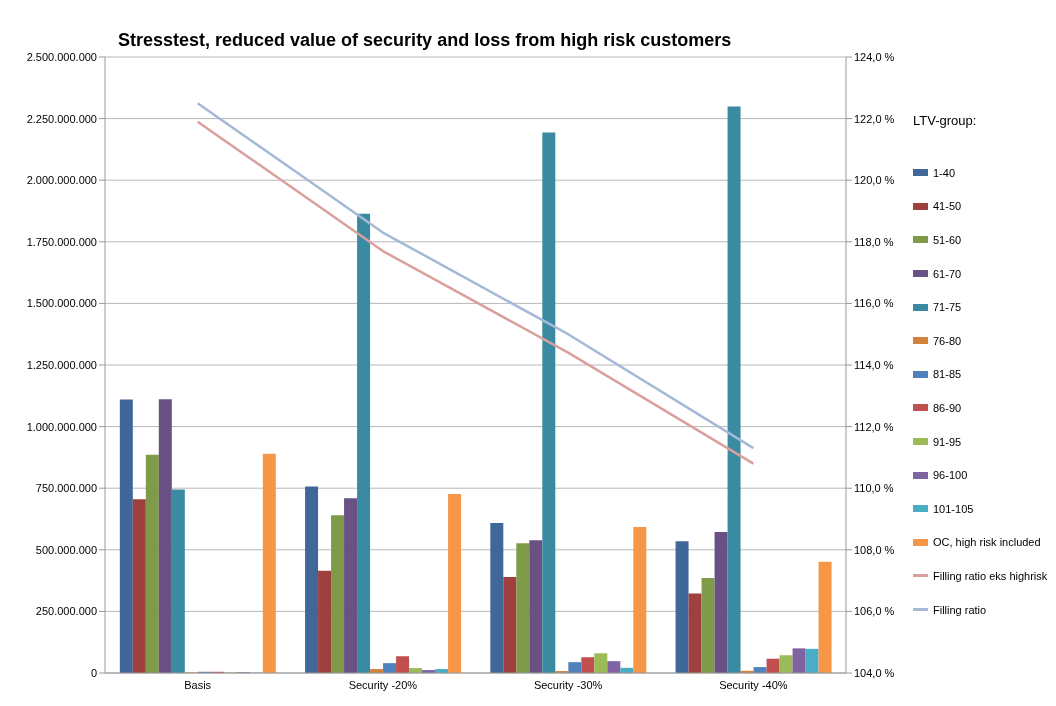  What do you see at coordinates (61, 241) in the screenshot?
I see `y-tick-label: 1.750.000.000` at bounding box center [61, 241].